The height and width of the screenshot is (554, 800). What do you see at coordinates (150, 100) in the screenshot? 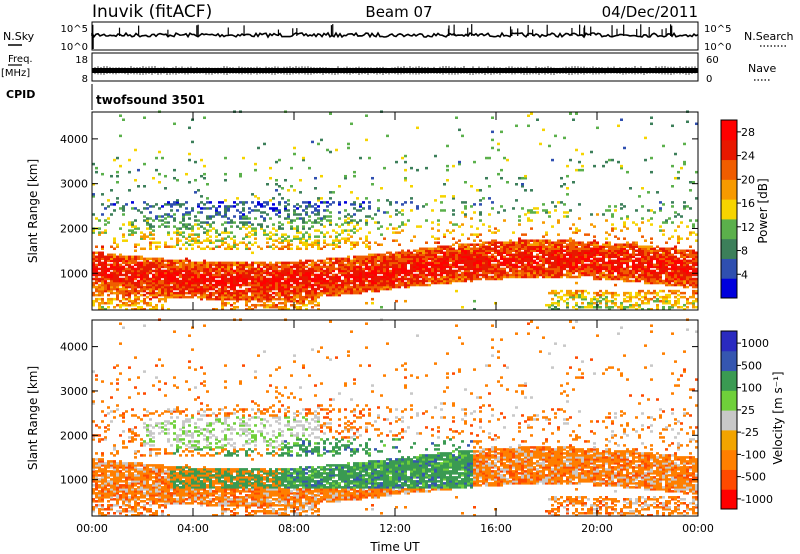
I see `cpid-value: twofsound 3501` at bounding box center [150, 100].